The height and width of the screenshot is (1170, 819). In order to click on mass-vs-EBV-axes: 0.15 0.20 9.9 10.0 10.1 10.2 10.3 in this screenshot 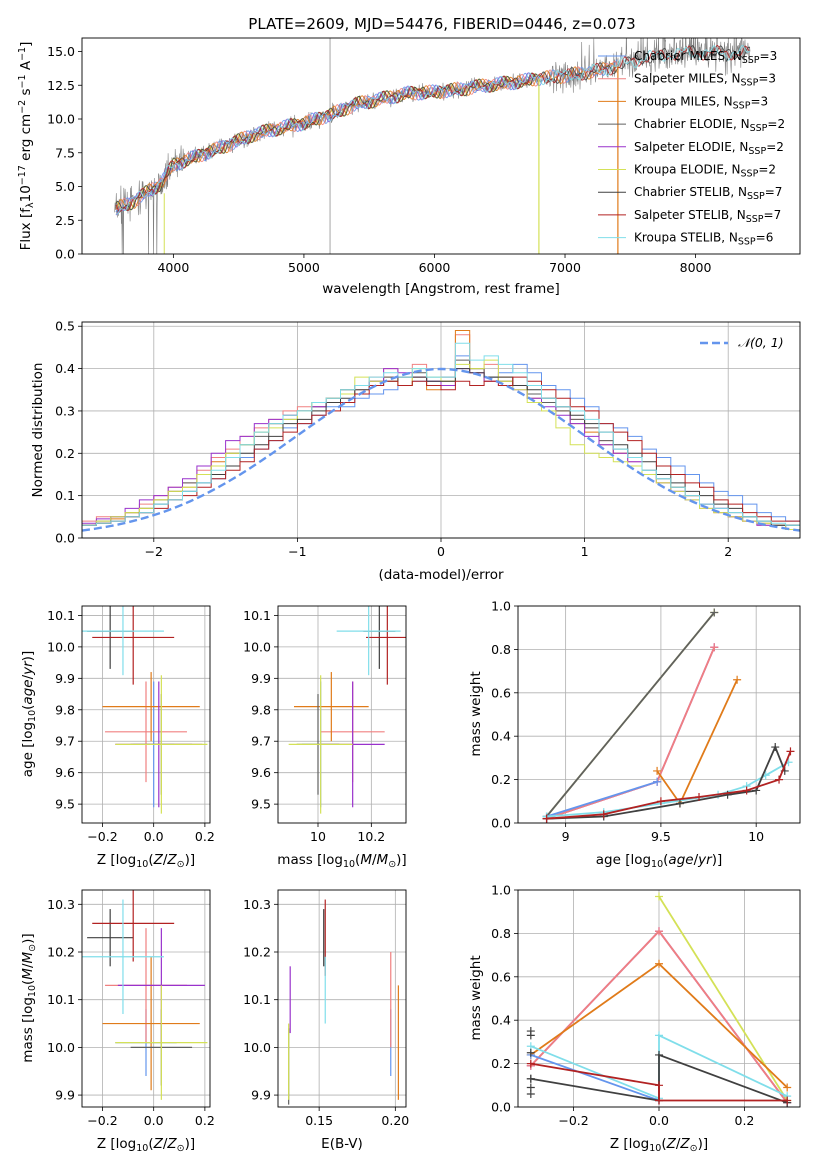, I will do `click(326, 1009)`.